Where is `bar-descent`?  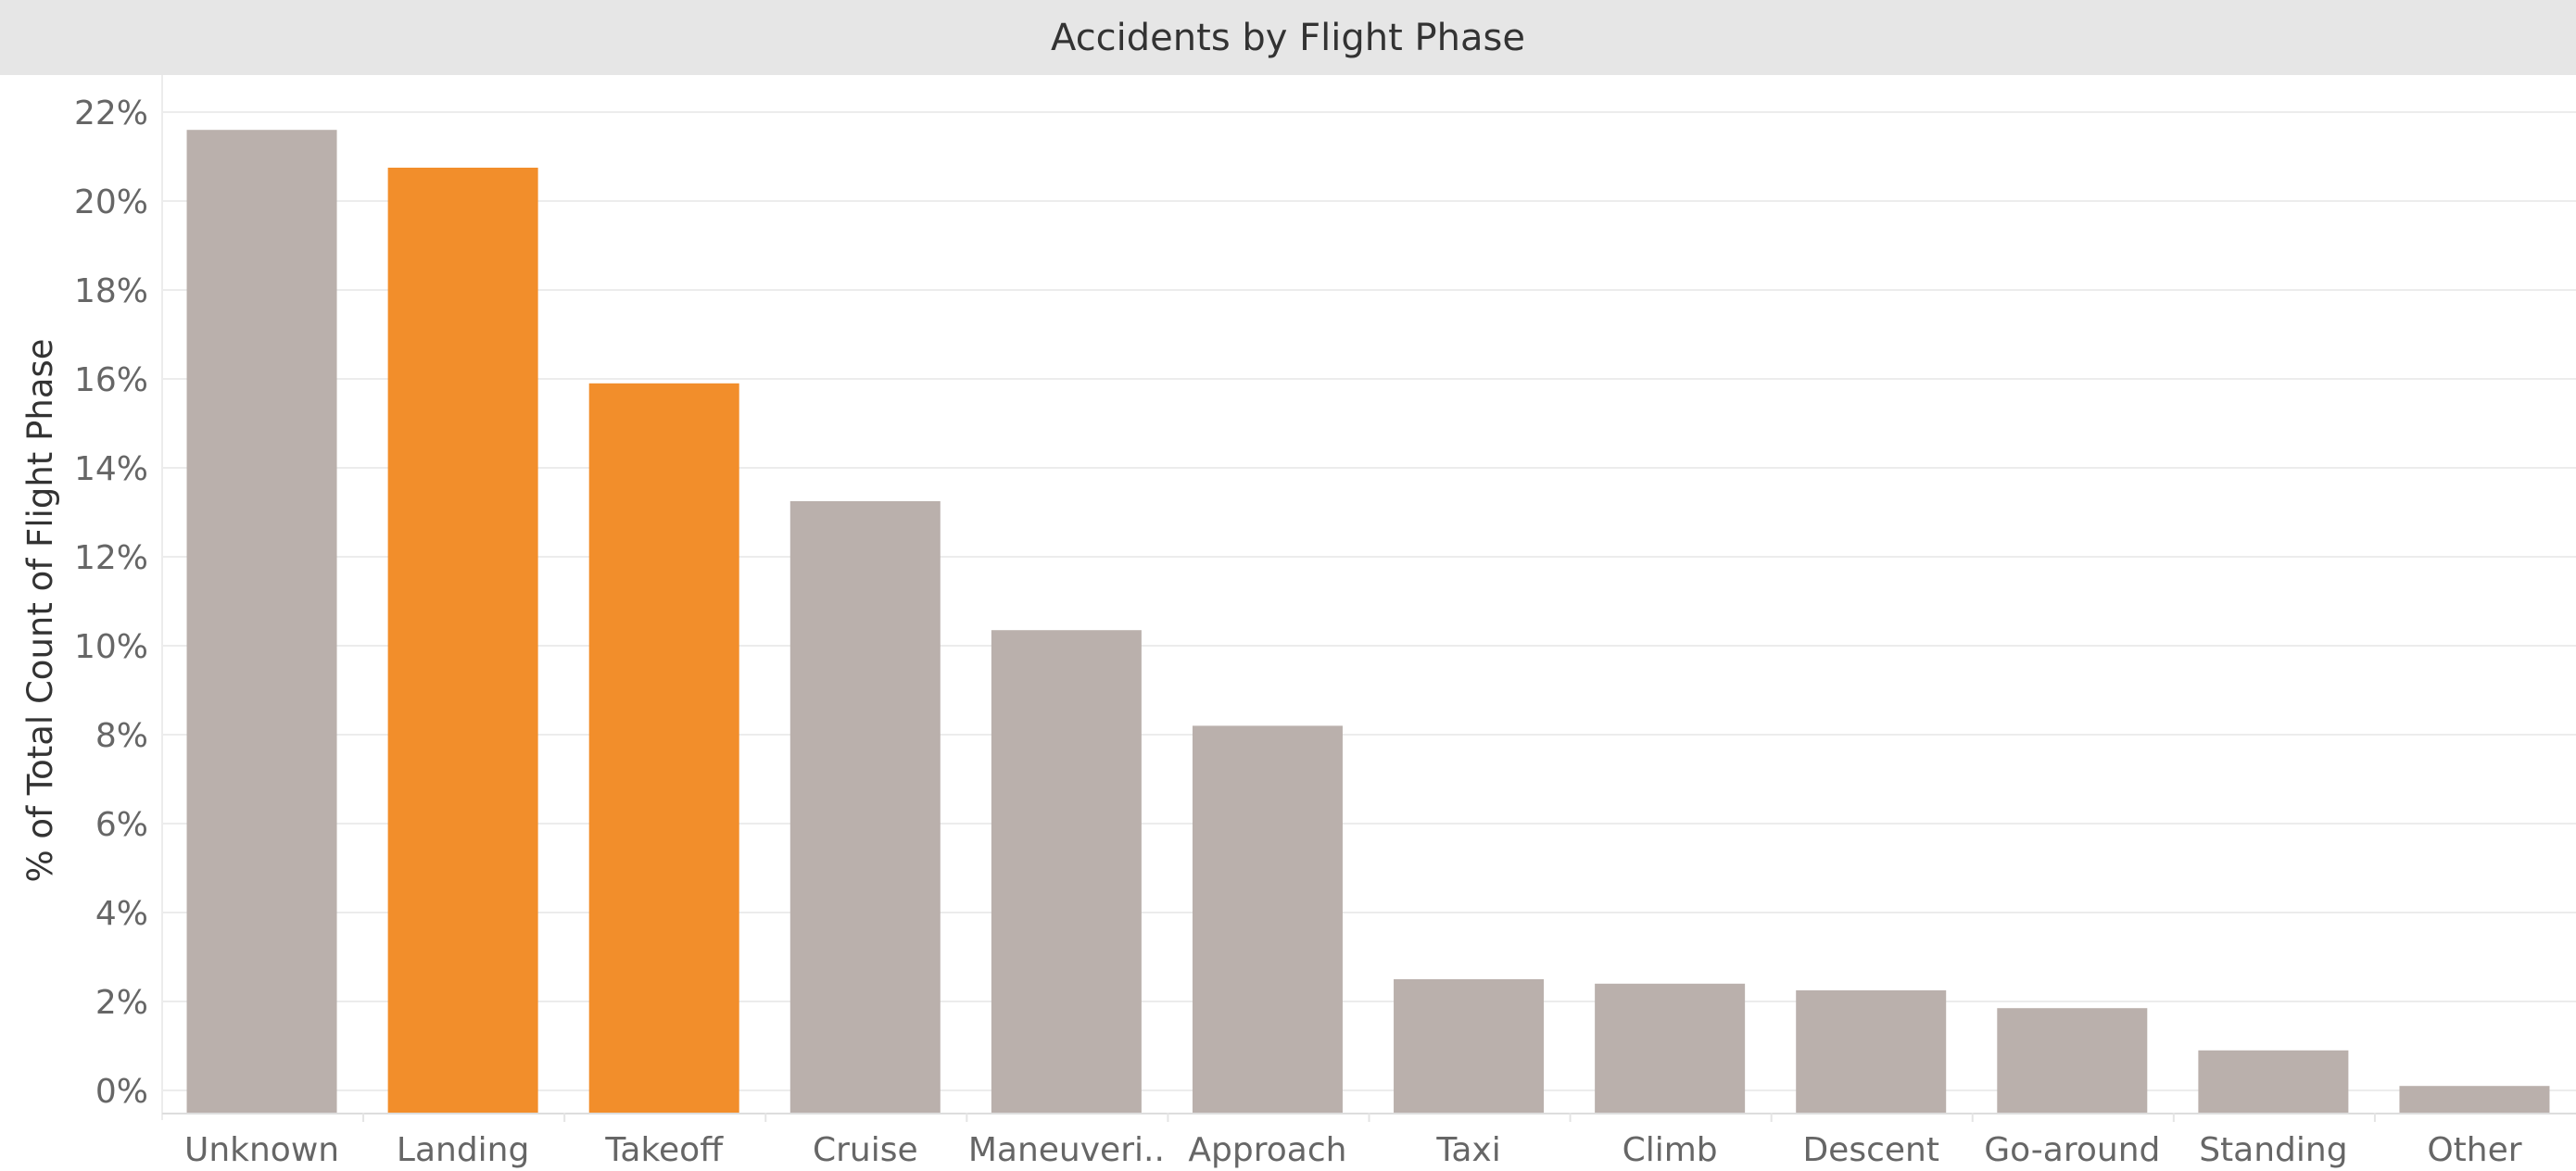
bar-descent is located at coordinates (1871, 1052).